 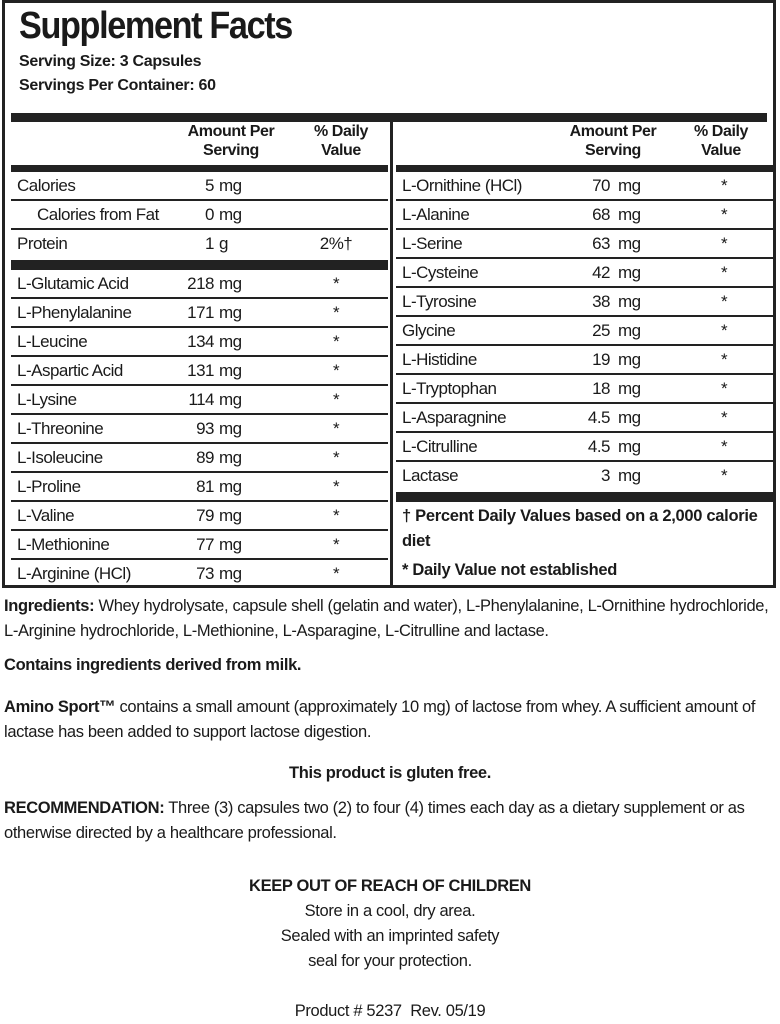 I want to click on header-line: Serving, so click(x=231, y=150).